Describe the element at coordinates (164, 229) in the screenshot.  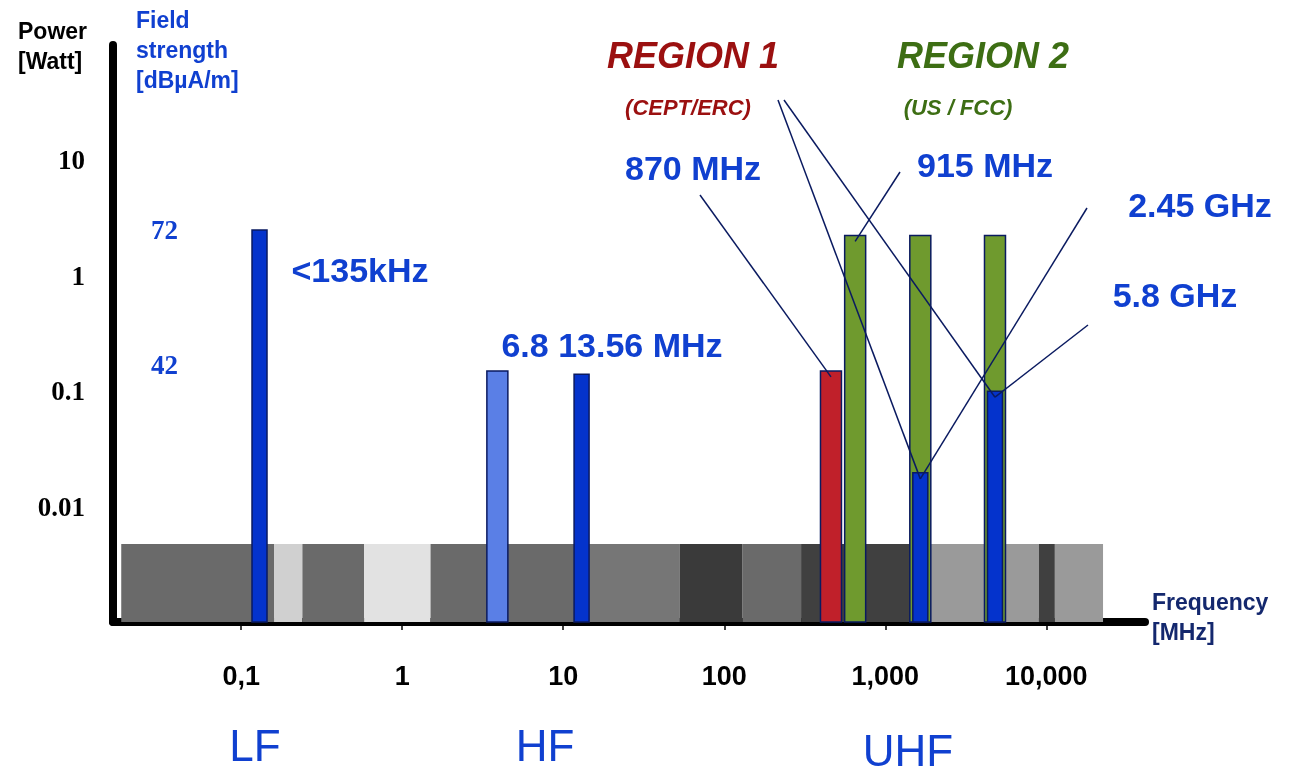
I see `y2-tick-label: 72` at that location.